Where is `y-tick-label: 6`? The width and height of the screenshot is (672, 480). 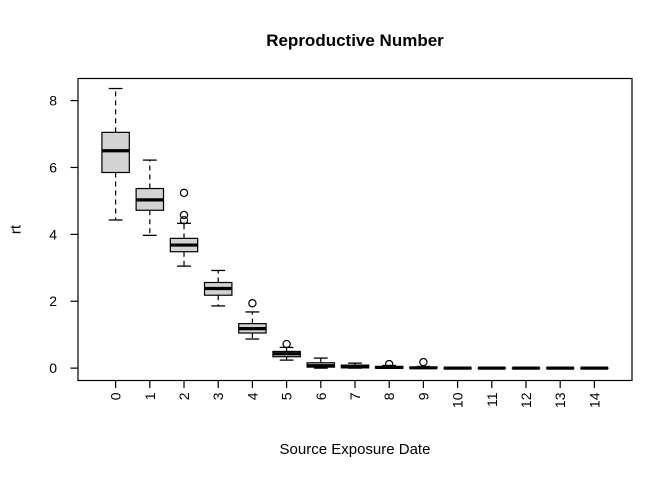 y-tick-label: 6 is located at coordinates (53, 167).